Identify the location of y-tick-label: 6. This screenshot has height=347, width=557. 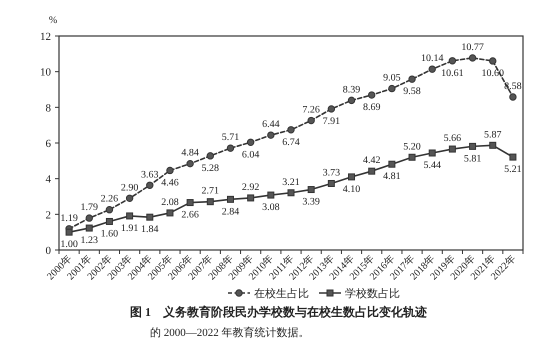
(49, 144).